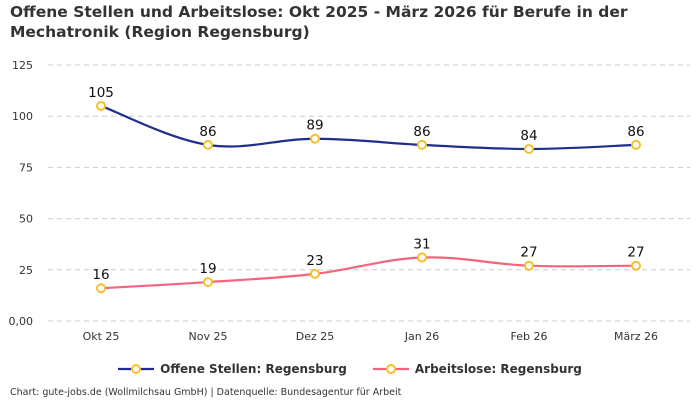  Describe the element at coordinates (529, 336) in the screenshot. I see `x-tick-label: Feb 26` at that location.